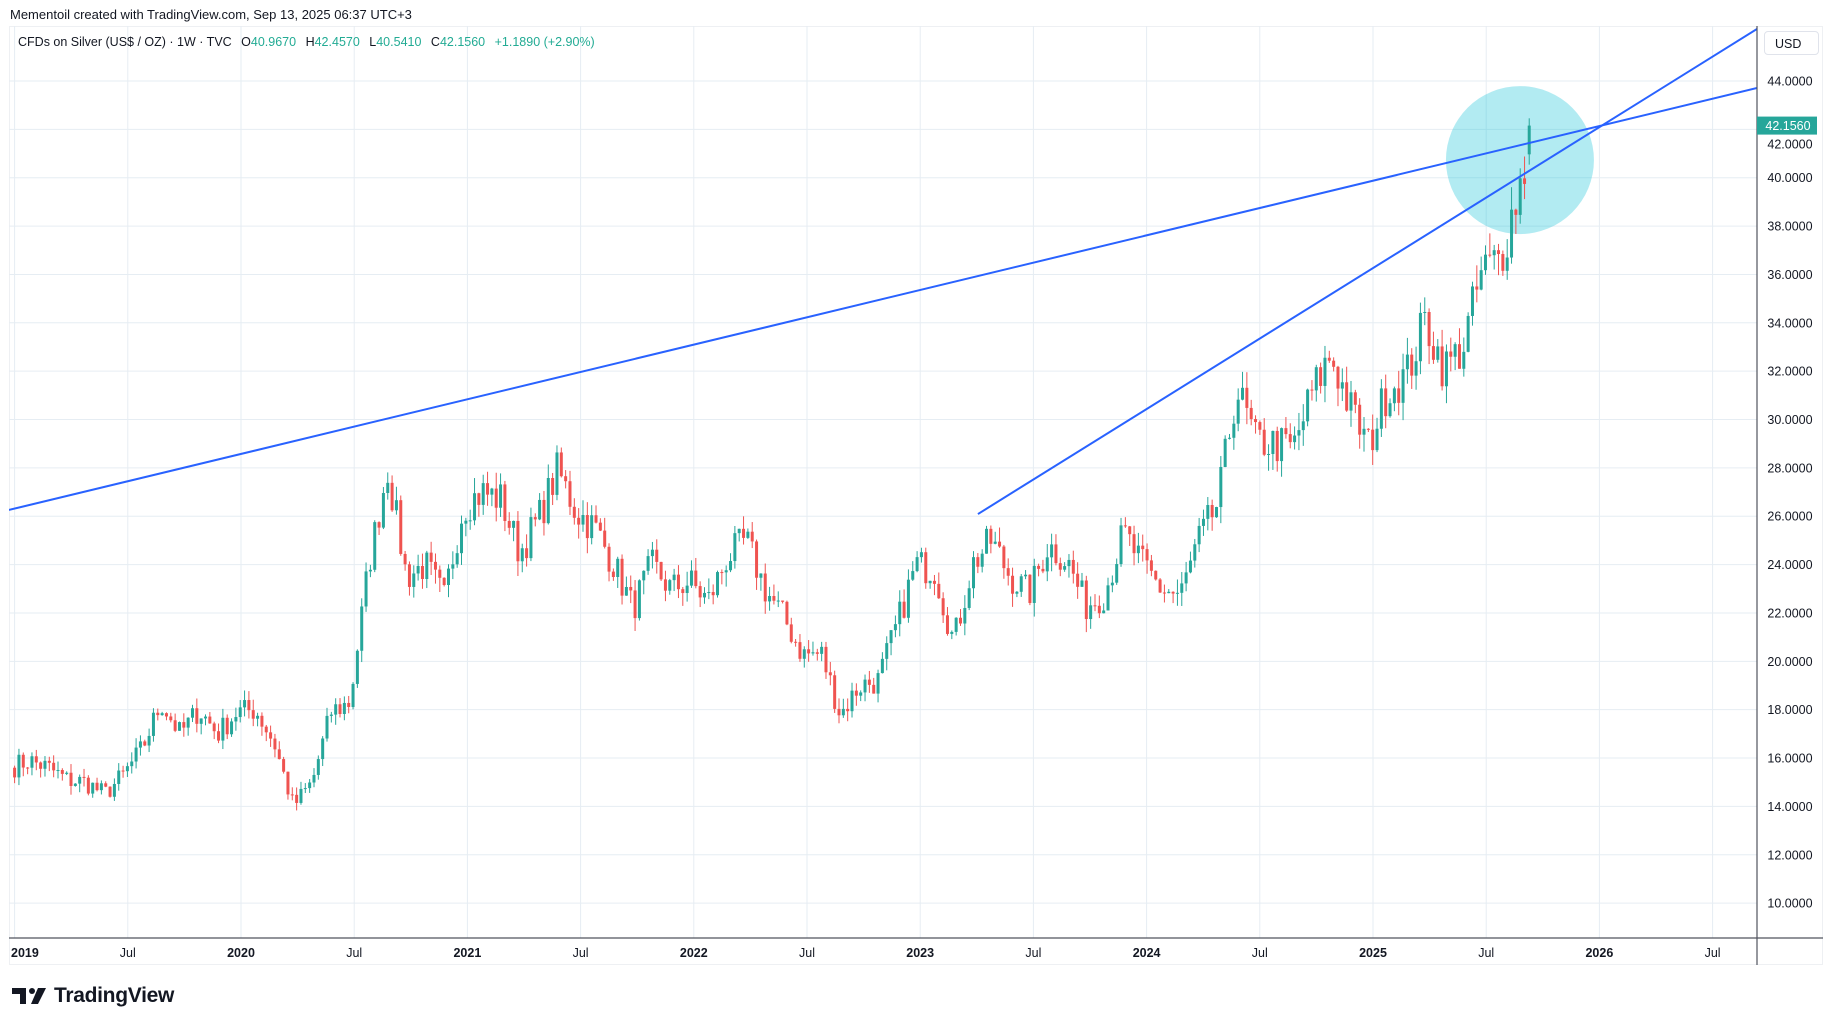 The image size is (1835, 1026). I want to click on time-tick-label: 2025, so click(1373, 953).